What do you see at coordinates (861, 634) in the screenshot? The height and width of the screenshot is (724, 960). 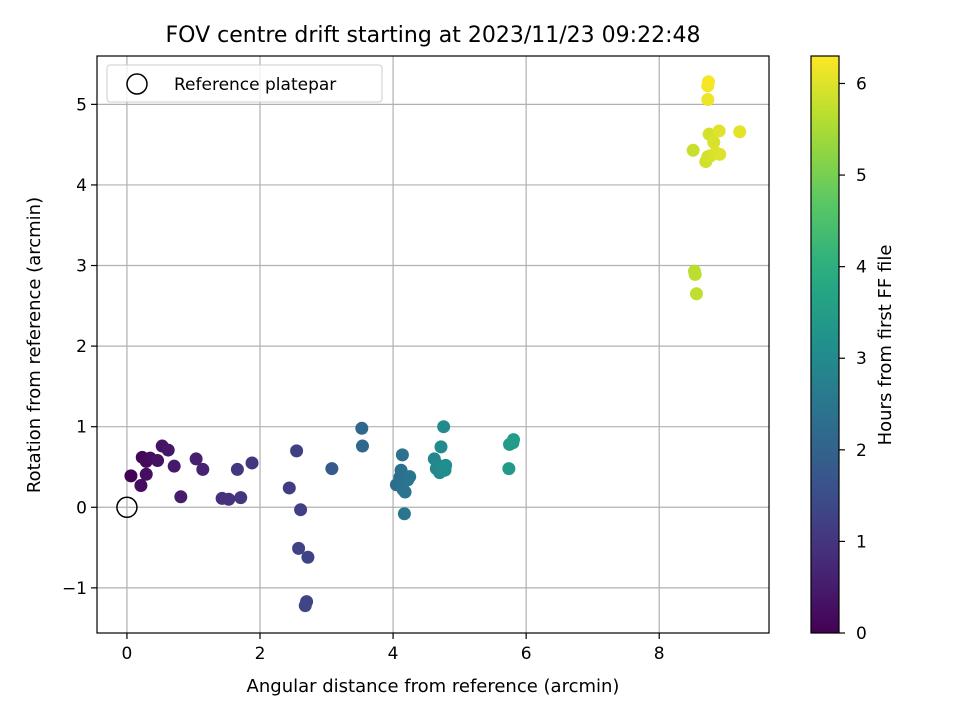 I see `colorbar-tick-label: 0` at bounding box center [861, 634].